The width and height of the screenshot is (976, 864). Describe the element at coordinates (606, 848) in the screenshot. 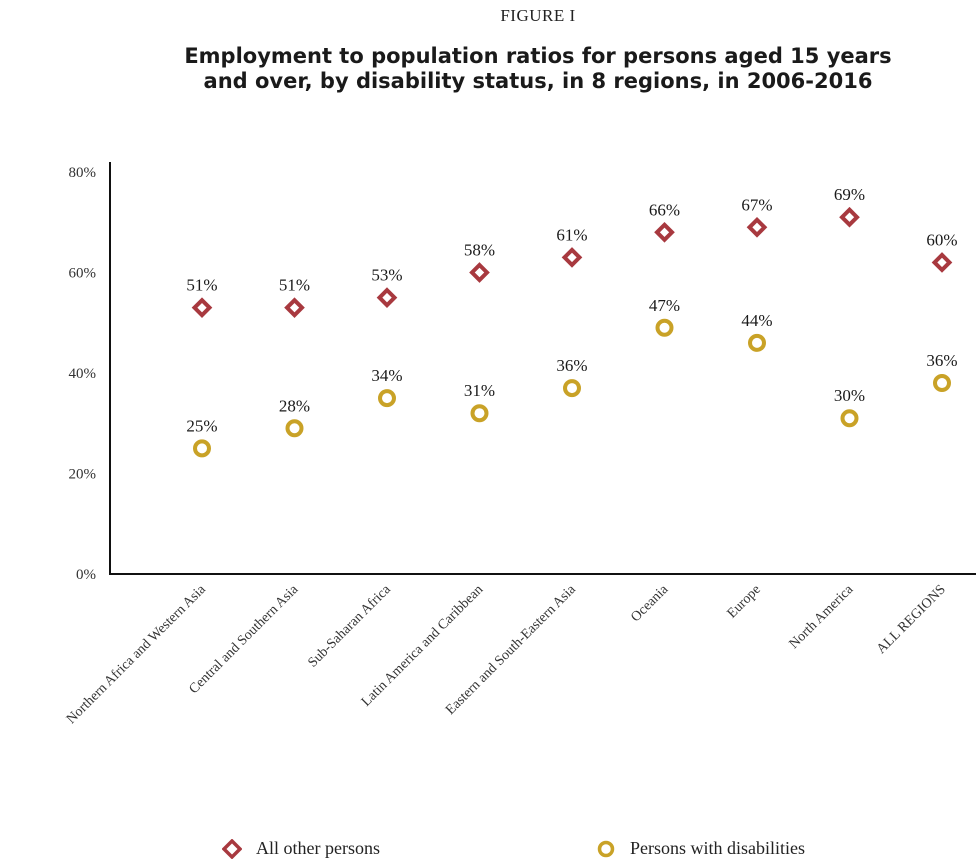

I see `circle-icon` at that location.